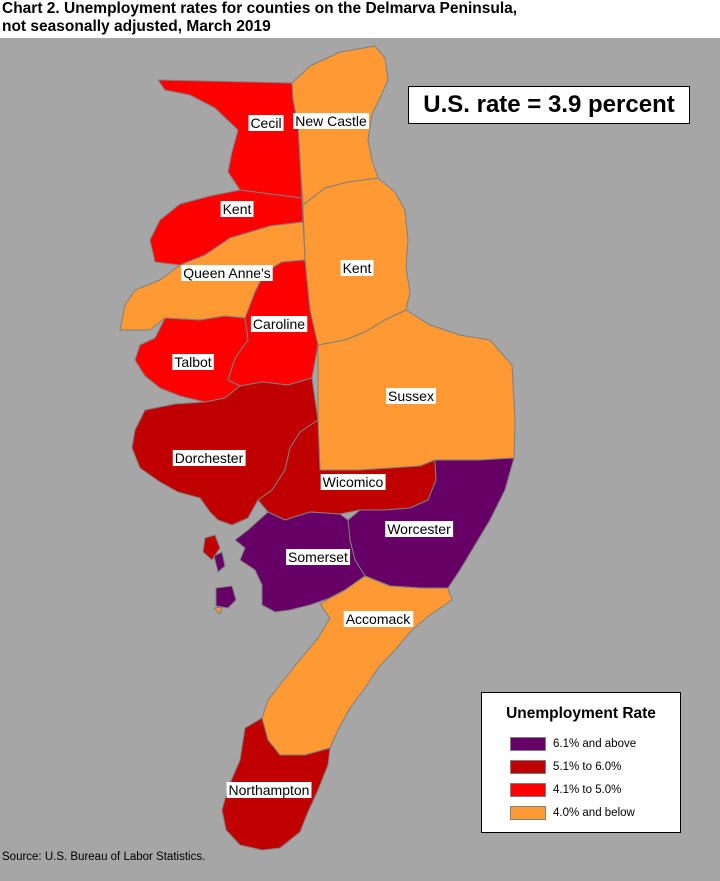 This screenshot has width=720, height=881. I want to click on county-label-talbot: Talbot, so click(193, 362).